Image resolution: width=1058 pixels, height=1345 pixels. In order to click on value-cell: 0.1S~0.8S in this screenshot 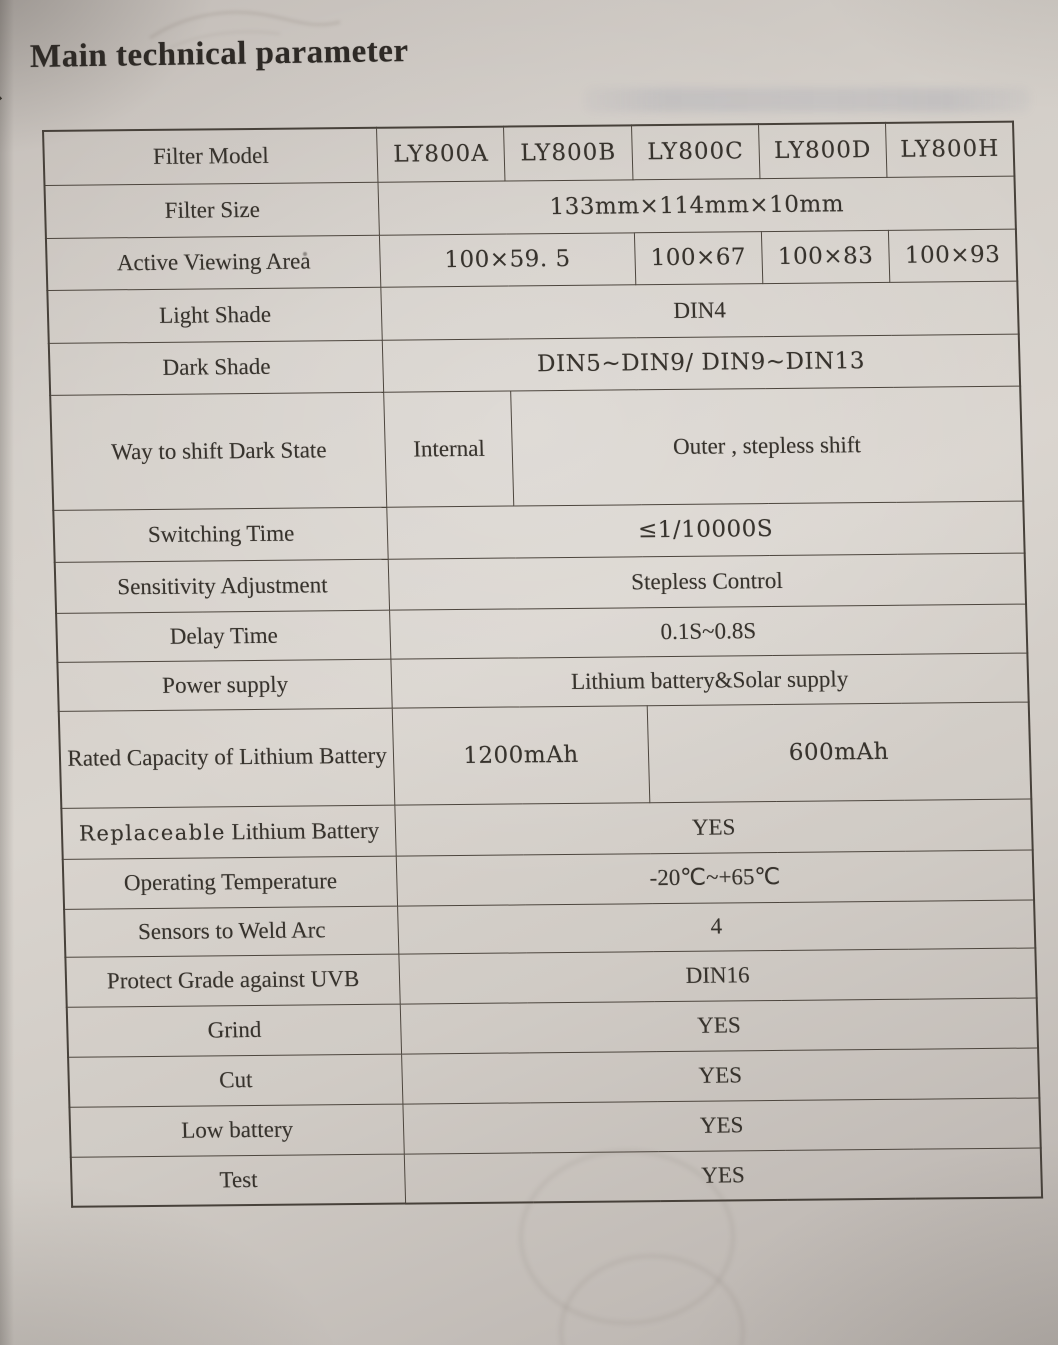, I will do `click(708, 631)`.